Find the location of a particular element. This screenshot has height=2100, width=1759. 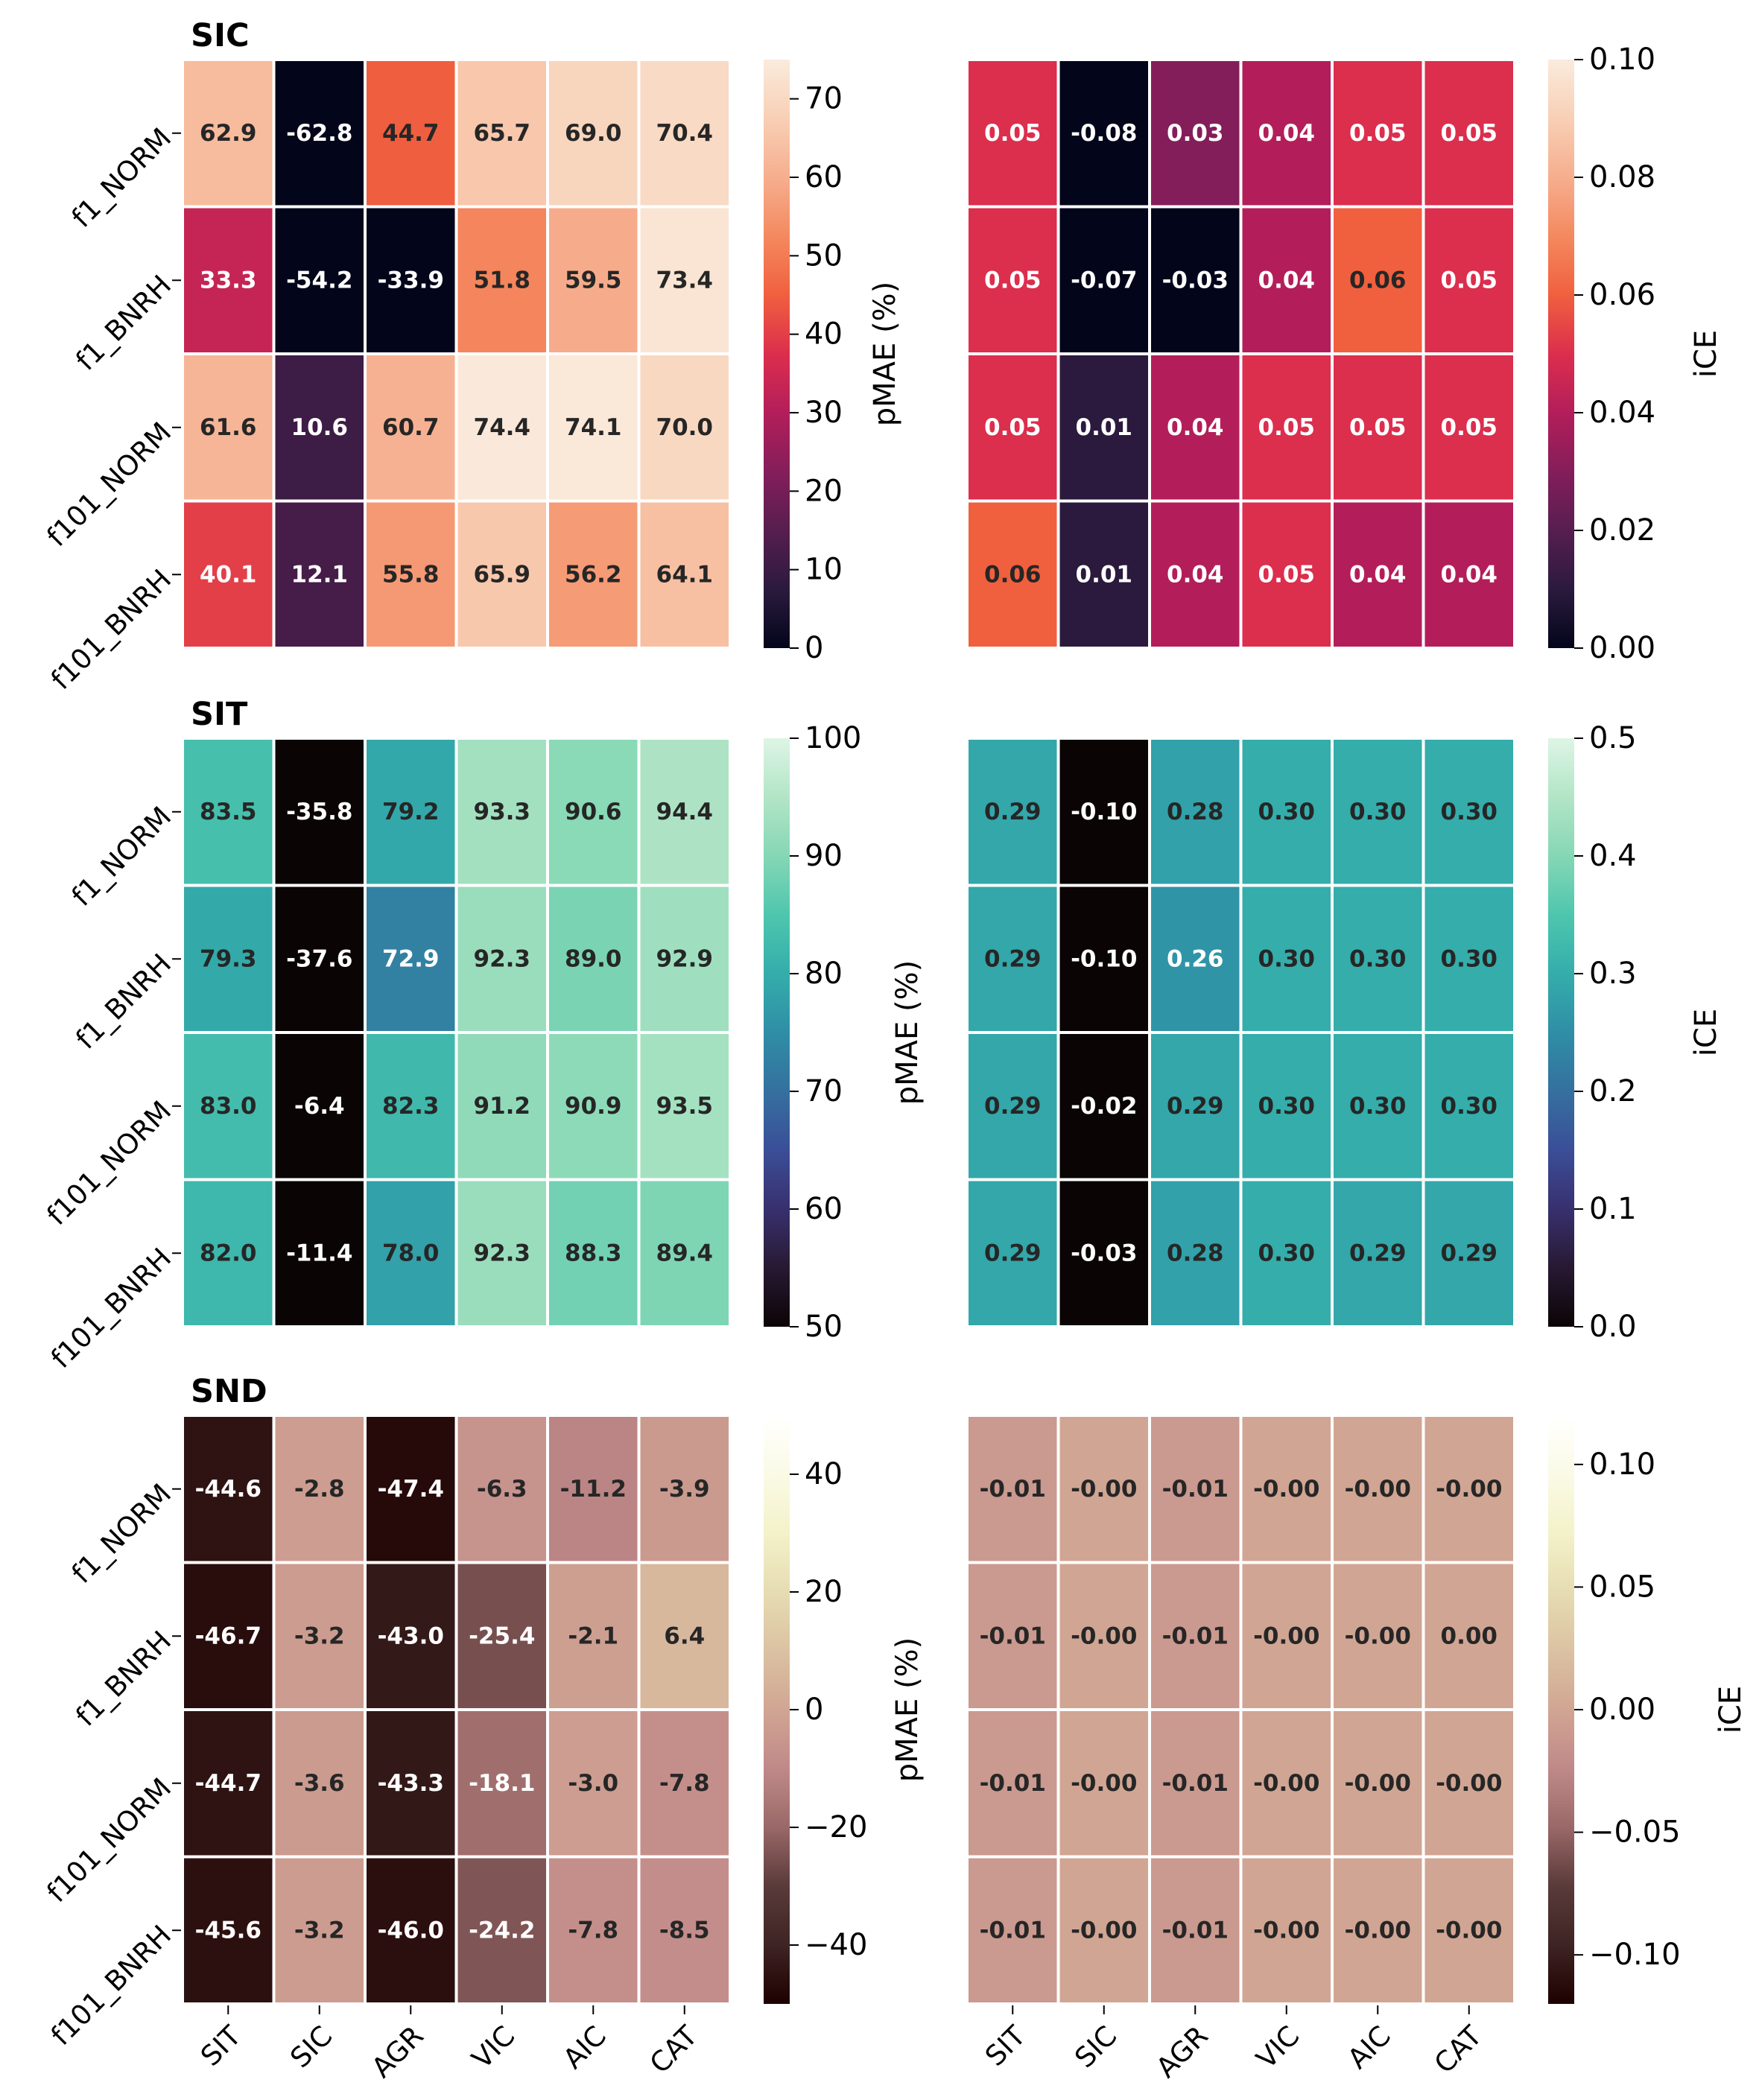

cell-value-label: 91.2 is located at coordinates (502, 1106).